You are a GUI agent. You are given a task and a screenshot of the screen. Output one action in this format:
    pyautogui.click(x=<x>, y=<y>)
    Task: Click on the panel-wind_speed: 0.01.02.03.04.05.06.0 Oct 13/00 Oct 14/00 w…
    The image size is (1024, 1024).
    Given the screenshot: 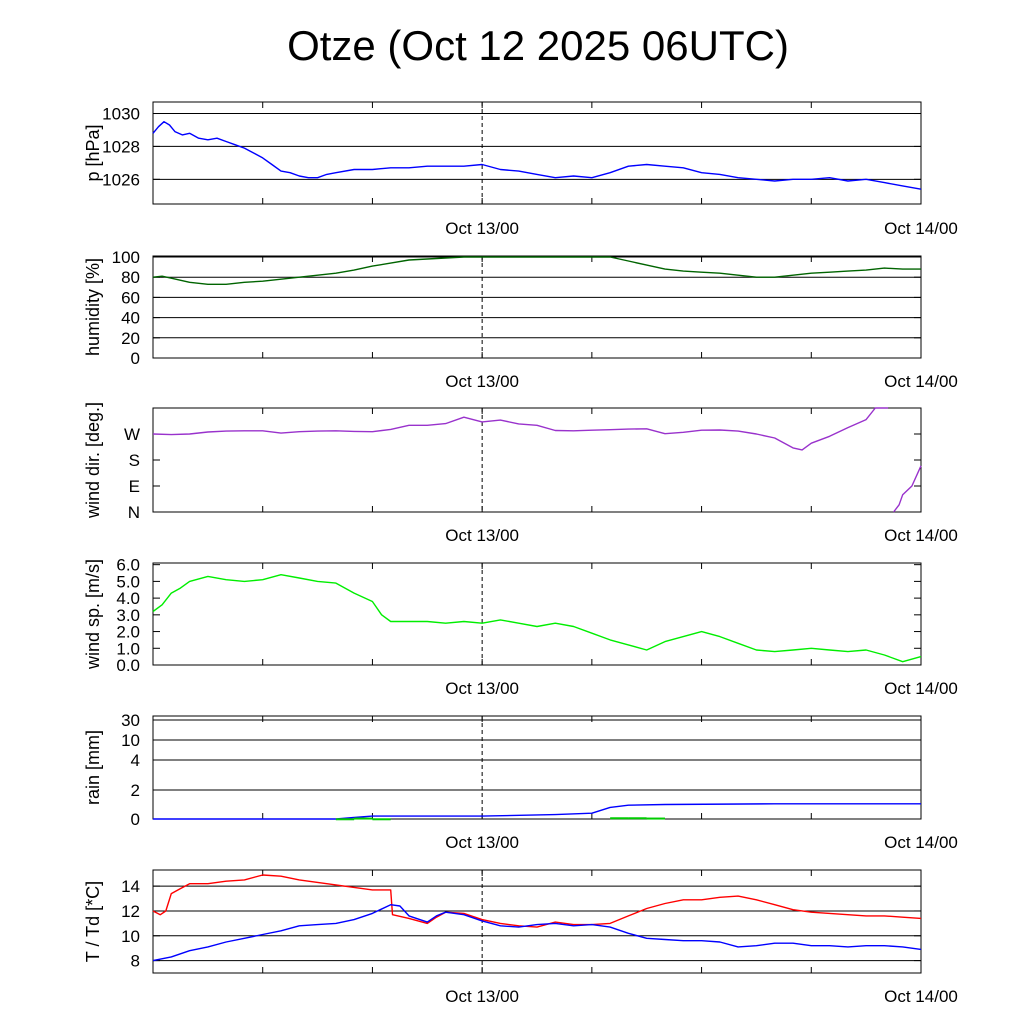 What is the action you would take?
    pyautogui.click(x=520, y=627)
    